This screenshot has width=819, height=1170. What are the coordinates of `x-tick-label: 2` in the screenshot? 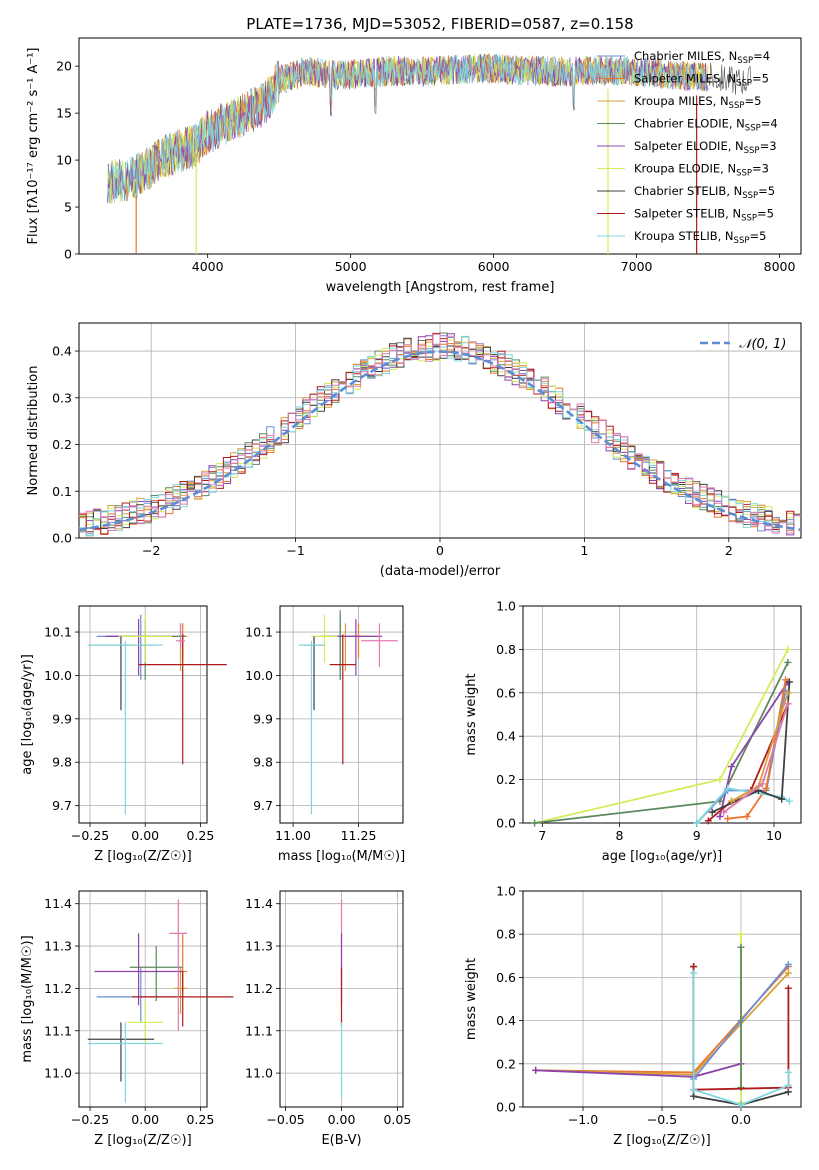 It's located at (729, 550).